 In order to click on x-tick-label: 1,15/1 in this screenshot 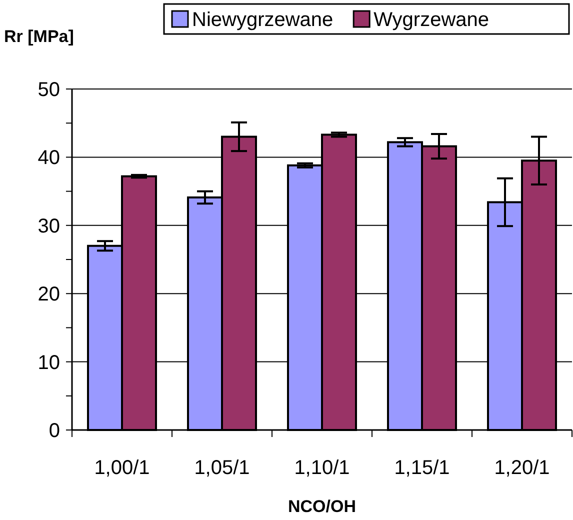, I will do `click(422, 468)`.